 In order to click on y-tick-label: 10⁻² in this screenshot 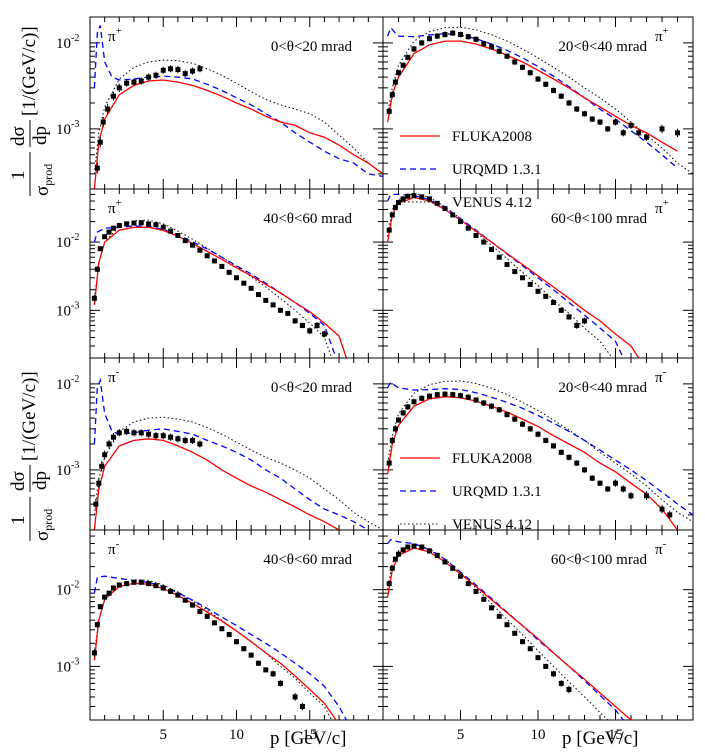, I will do `click(67, 42)`.